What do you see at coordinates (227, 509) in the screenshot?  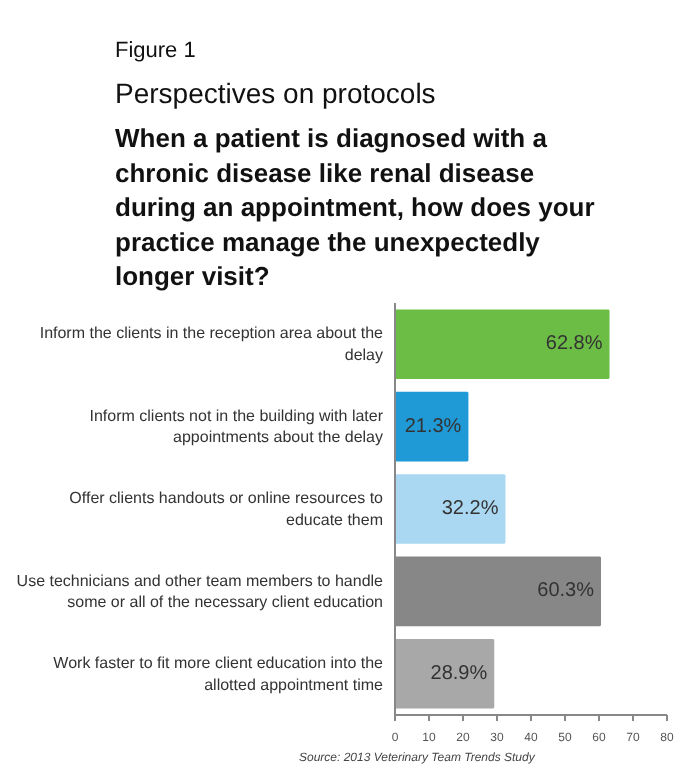 I see `y-tick-label: Offer clients handouts or online resources to educate them` at bounding box center [227, 509].